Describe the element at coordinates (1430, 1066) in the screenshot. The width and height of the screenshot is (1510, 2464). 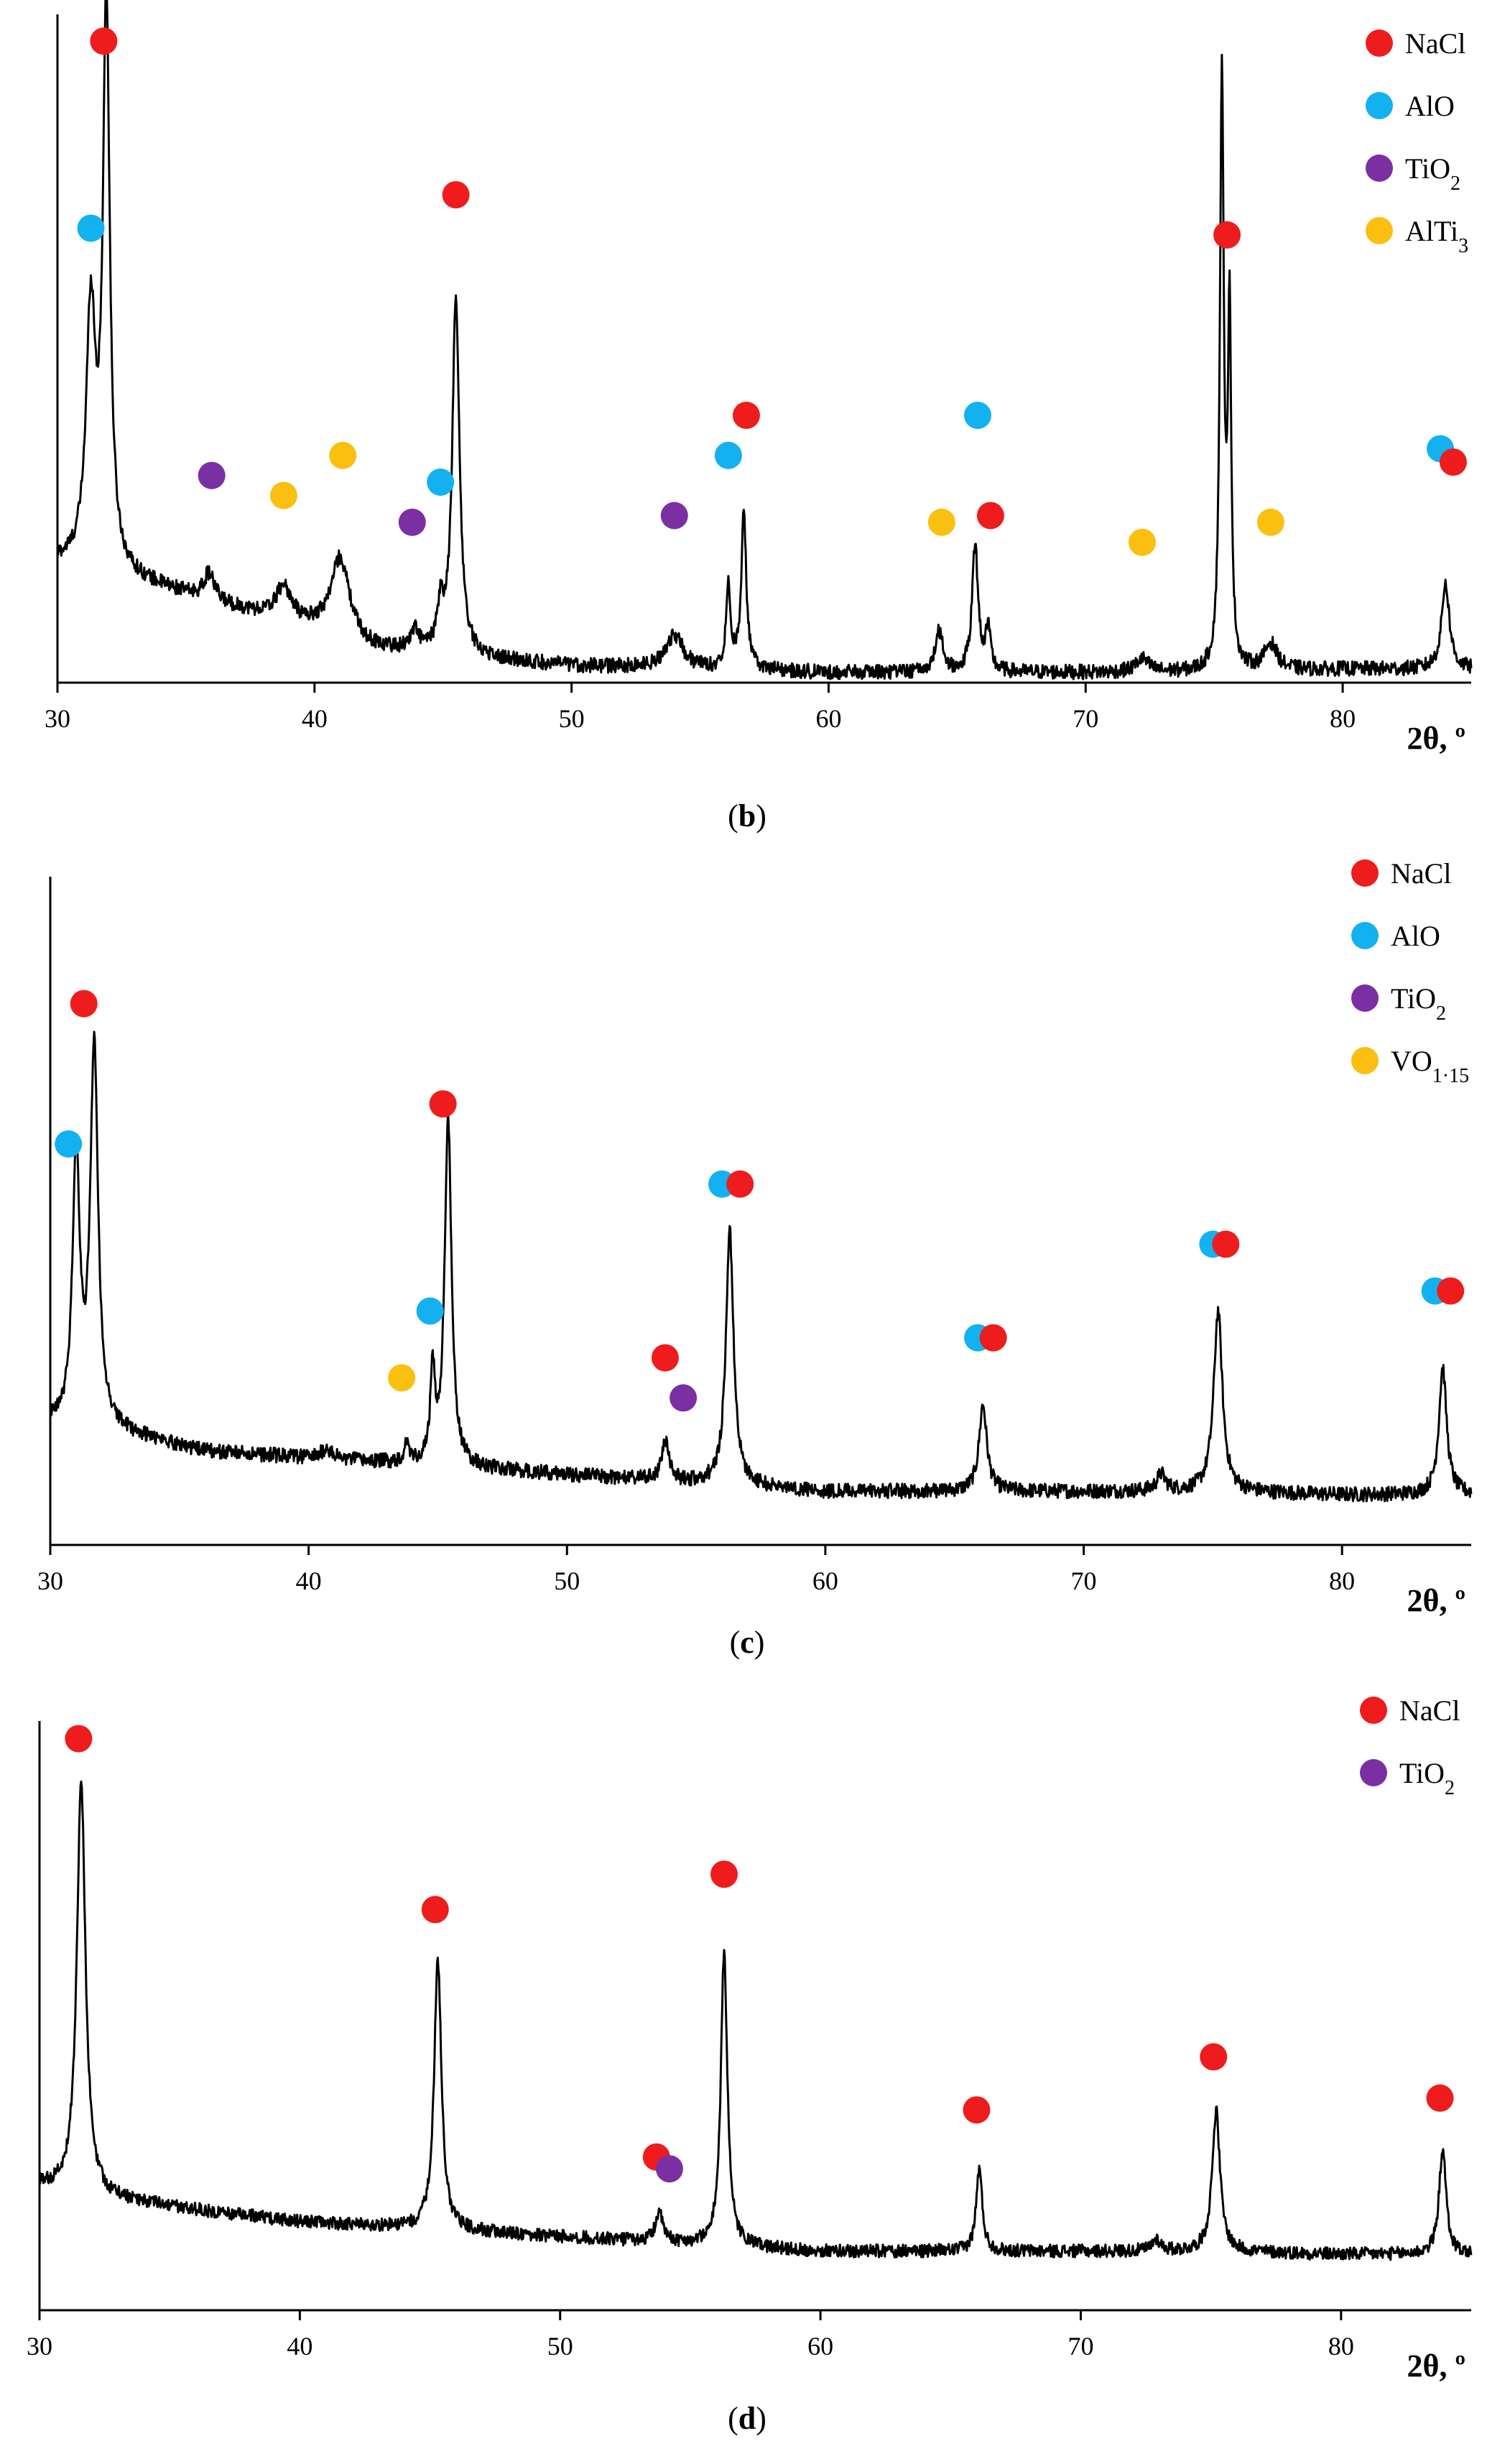
I see `legend-label-vo115: VO1·15` at that location.